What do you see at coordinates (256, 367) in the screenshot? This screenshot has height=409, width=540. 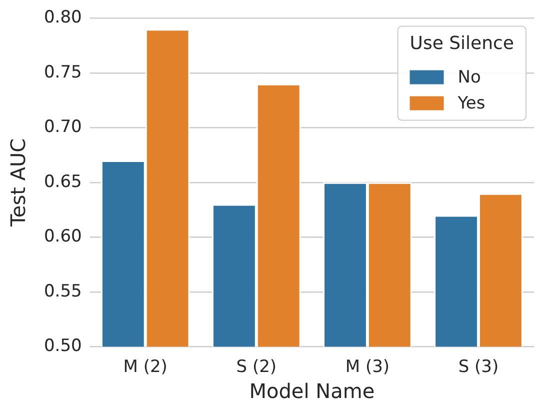 I see `x-tick-label: S (2)` at bounding box center [256, 367].